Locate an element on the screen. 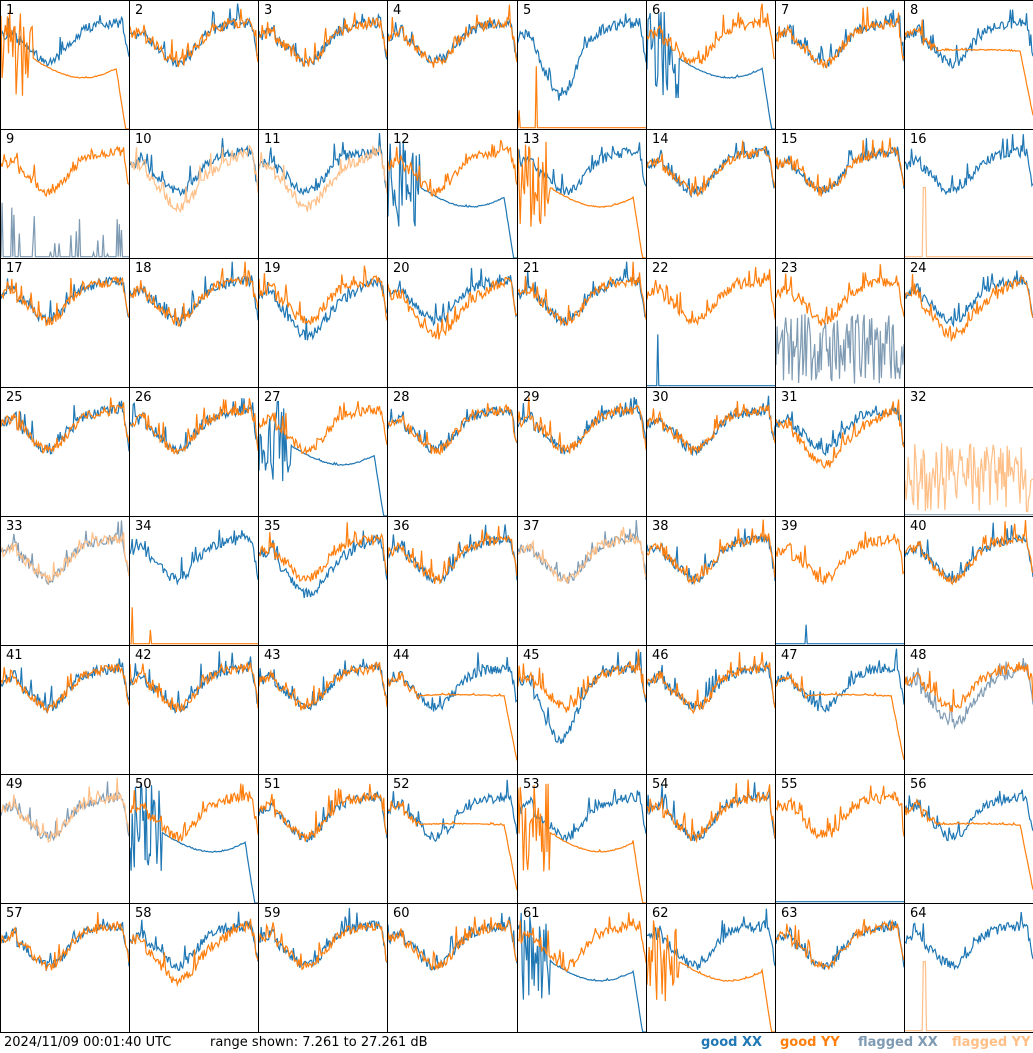  antenna-panel-37: 37 is located at coordinates (582, 581).